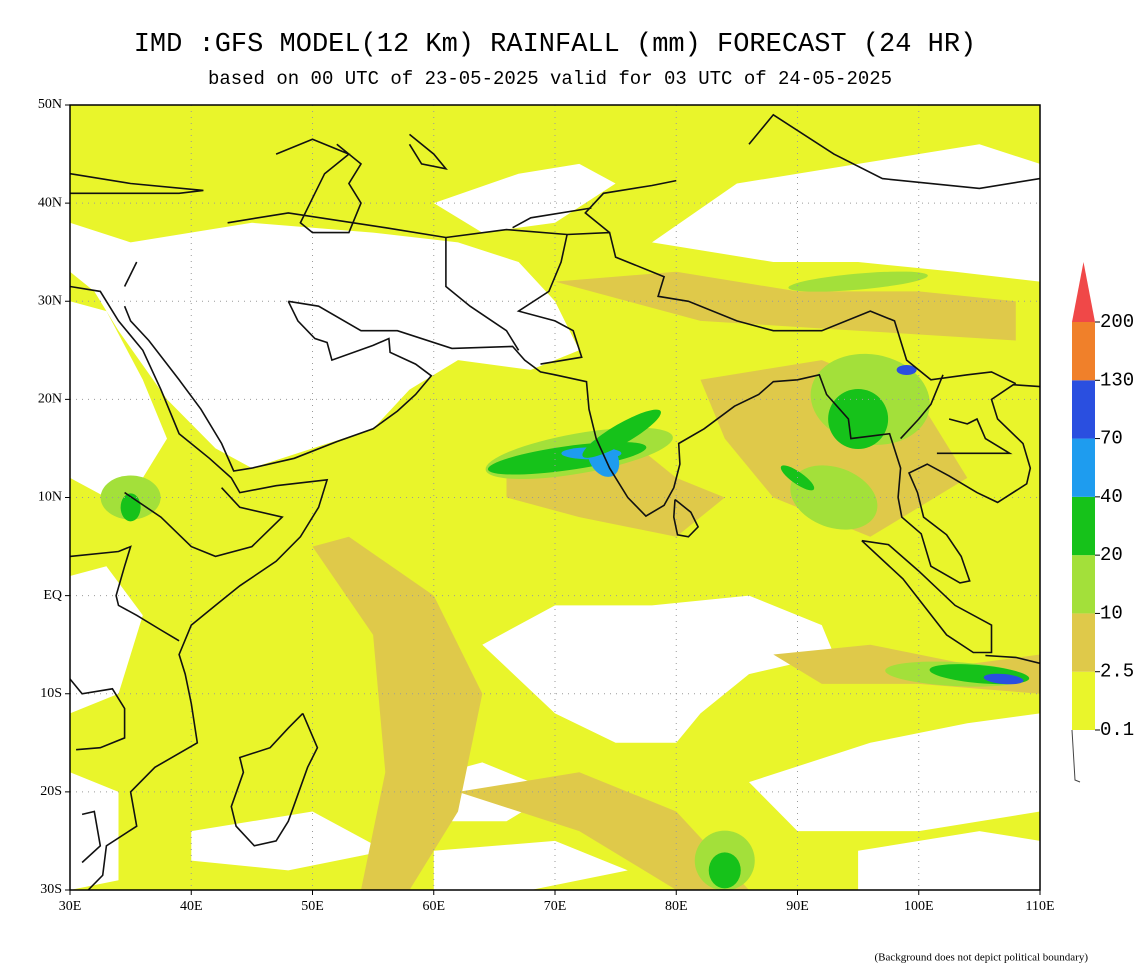 The height and width of the screenshot is (971, 1140). What do you see at coordinates (1117, 730) in the screenshot?
I see `legend-label: 0.1` at bounding box center [1117, 730].